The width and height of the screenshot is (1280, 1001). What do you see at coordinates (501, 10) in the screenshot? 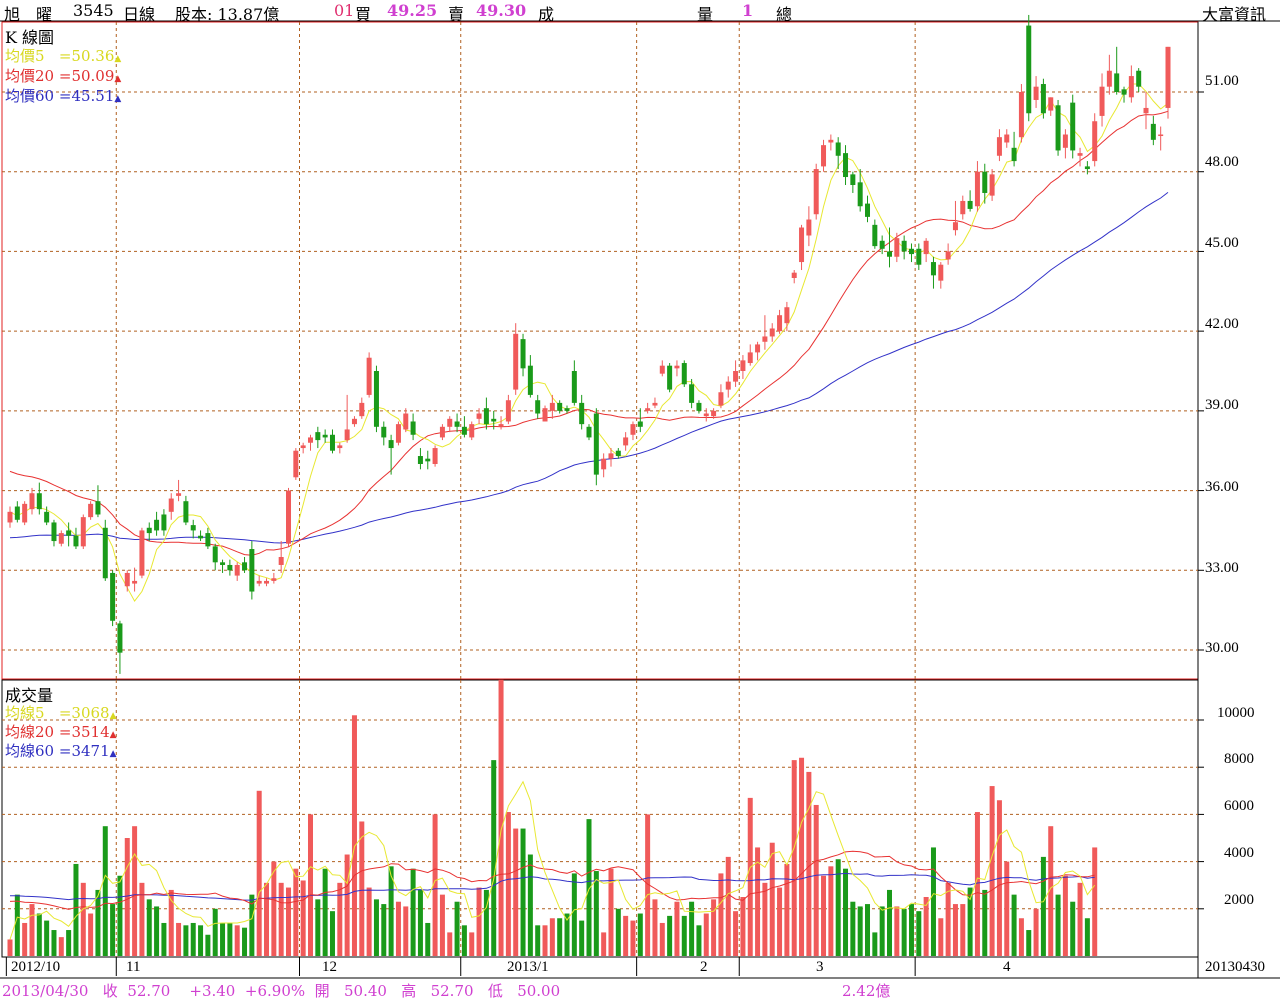
I see `ask-price: 49.30` at bounding box center [501, 10].